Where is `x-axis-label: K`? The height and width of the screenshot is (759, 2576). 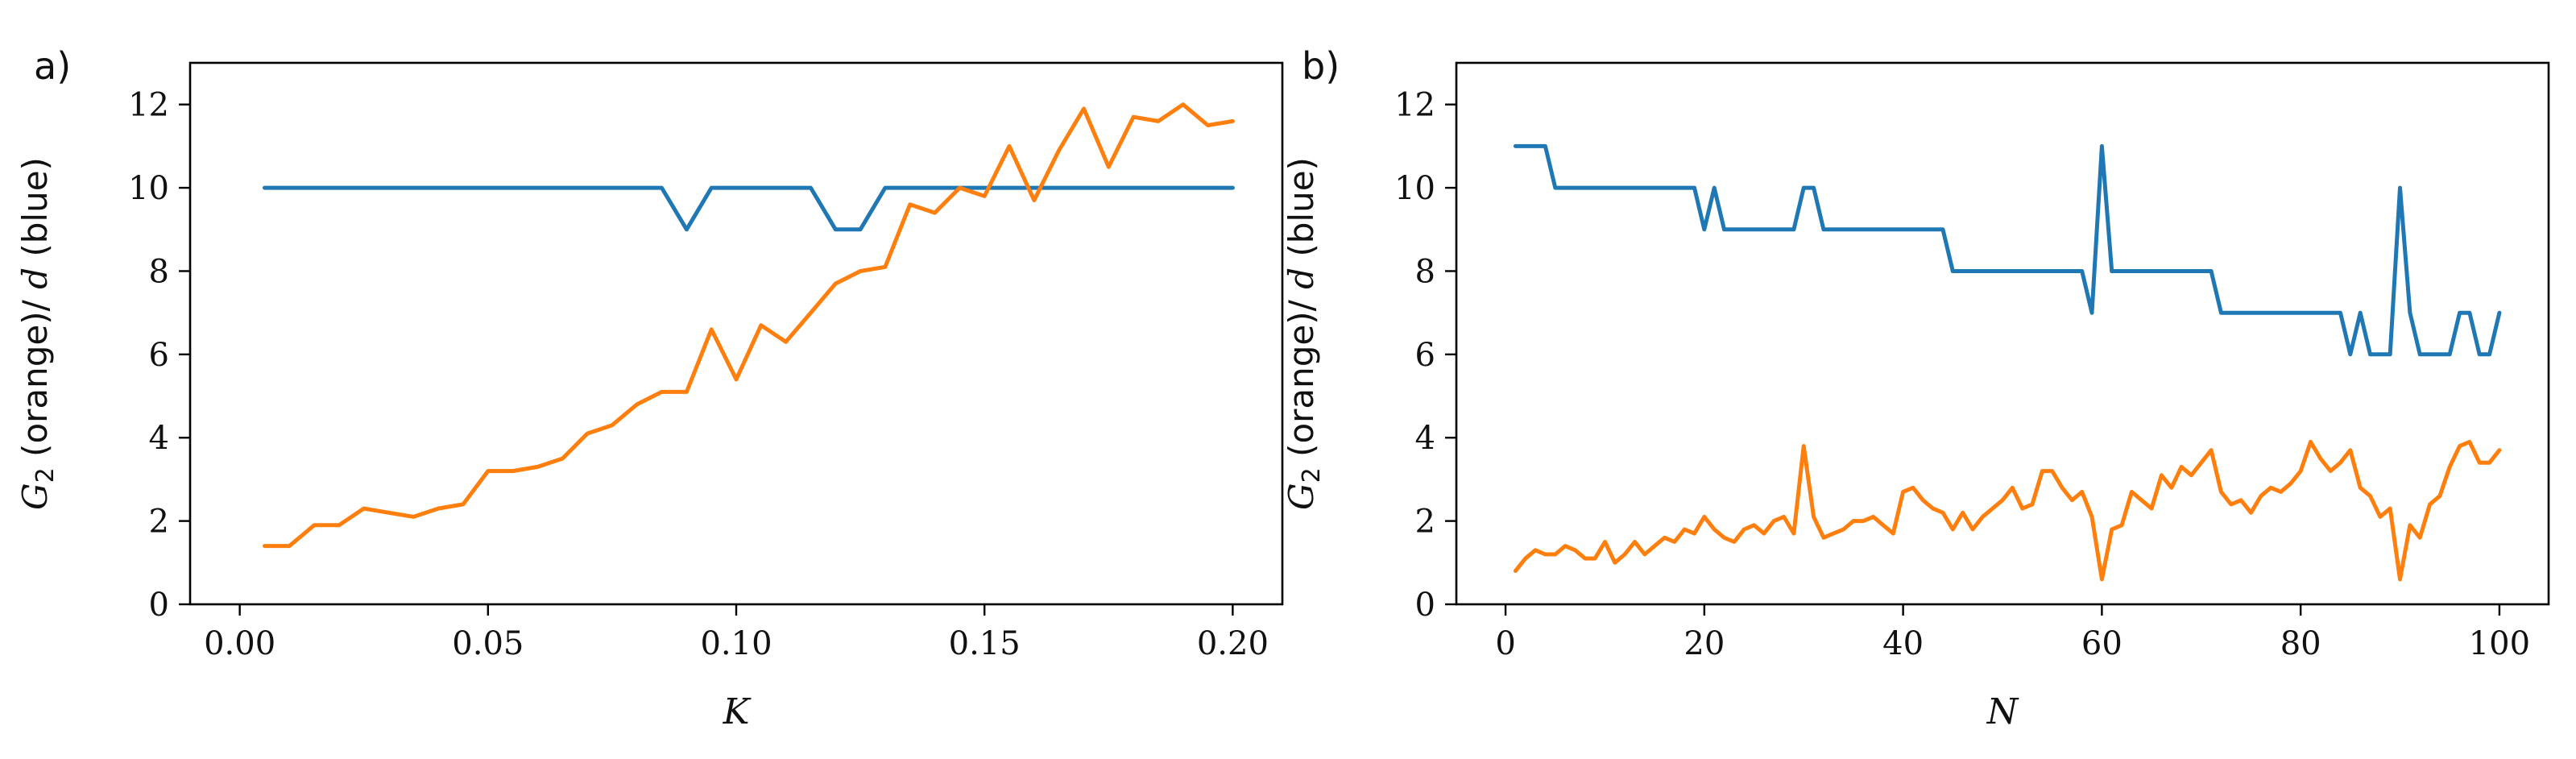
x-axis-label: K is located at coordinates (737, 711).